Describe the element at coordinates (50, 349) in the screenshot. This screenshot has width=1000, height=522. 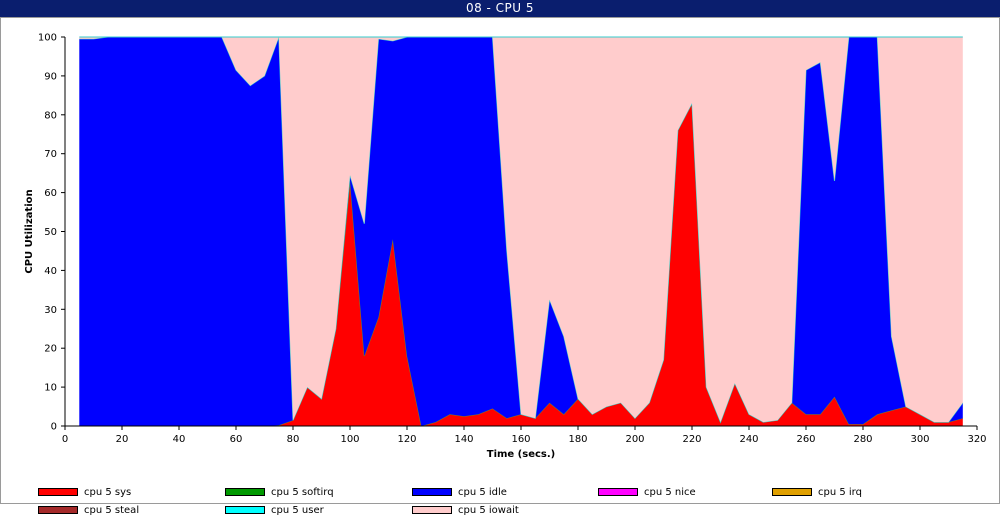
I see `y-tick-label: 20` at that location.